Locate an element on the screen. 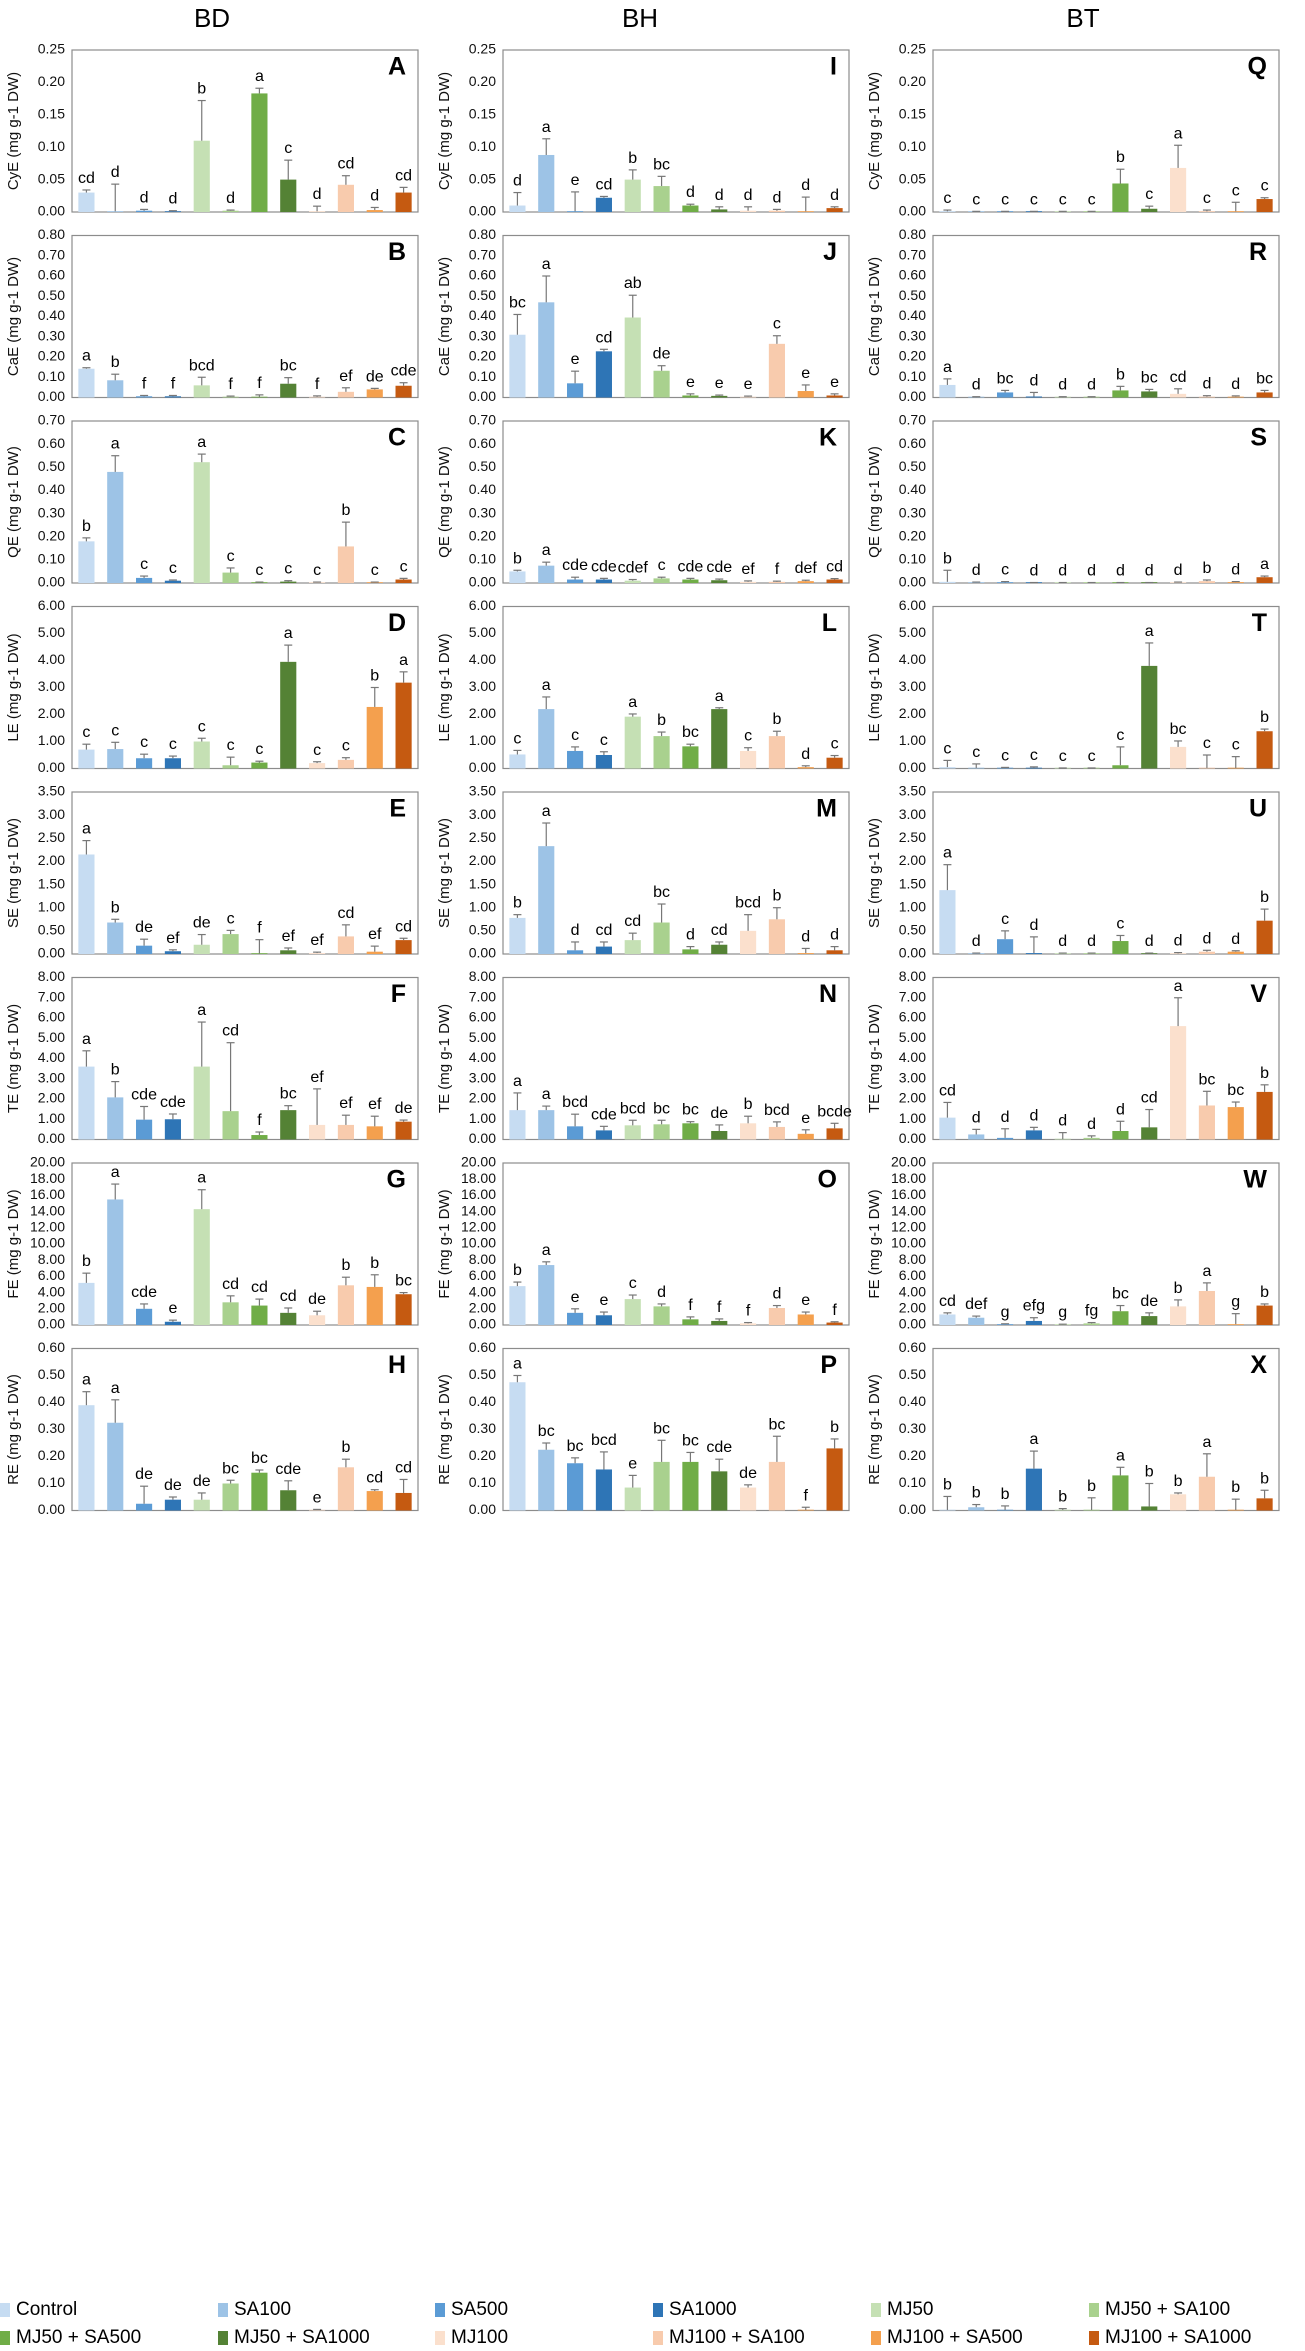  y-tick-label: 0.00 is located at coordinates (912, 396).